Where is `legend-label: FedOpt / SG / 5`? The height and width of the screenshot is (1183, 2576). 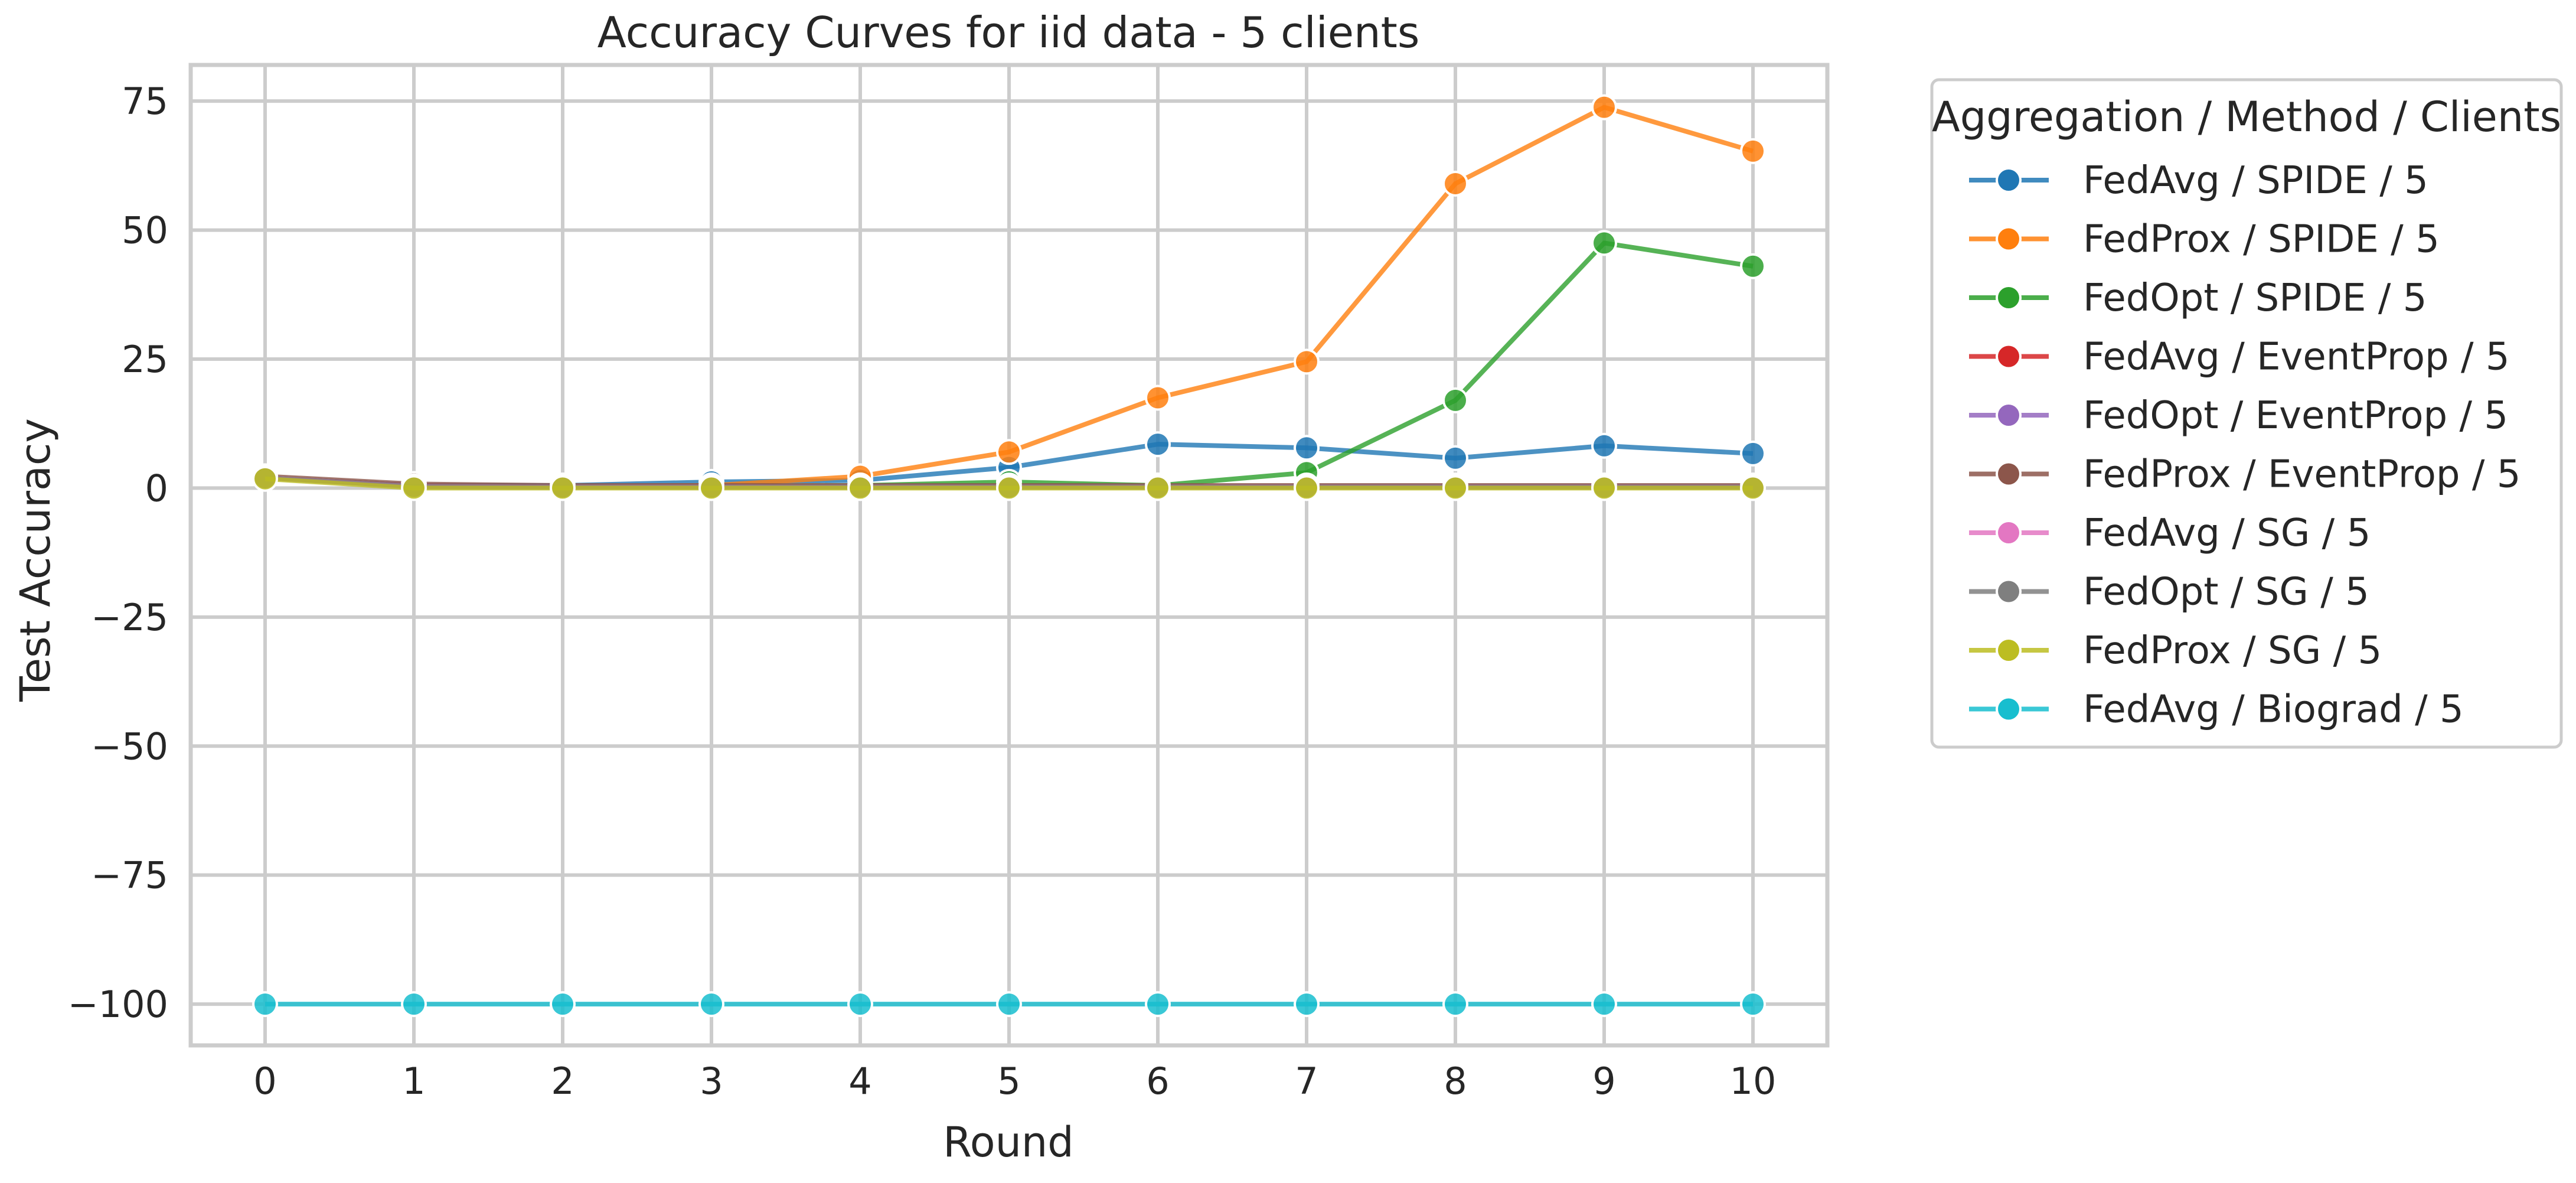 legend-label: FedOpt / SG / 5 is located at coordinates (2226, 592).